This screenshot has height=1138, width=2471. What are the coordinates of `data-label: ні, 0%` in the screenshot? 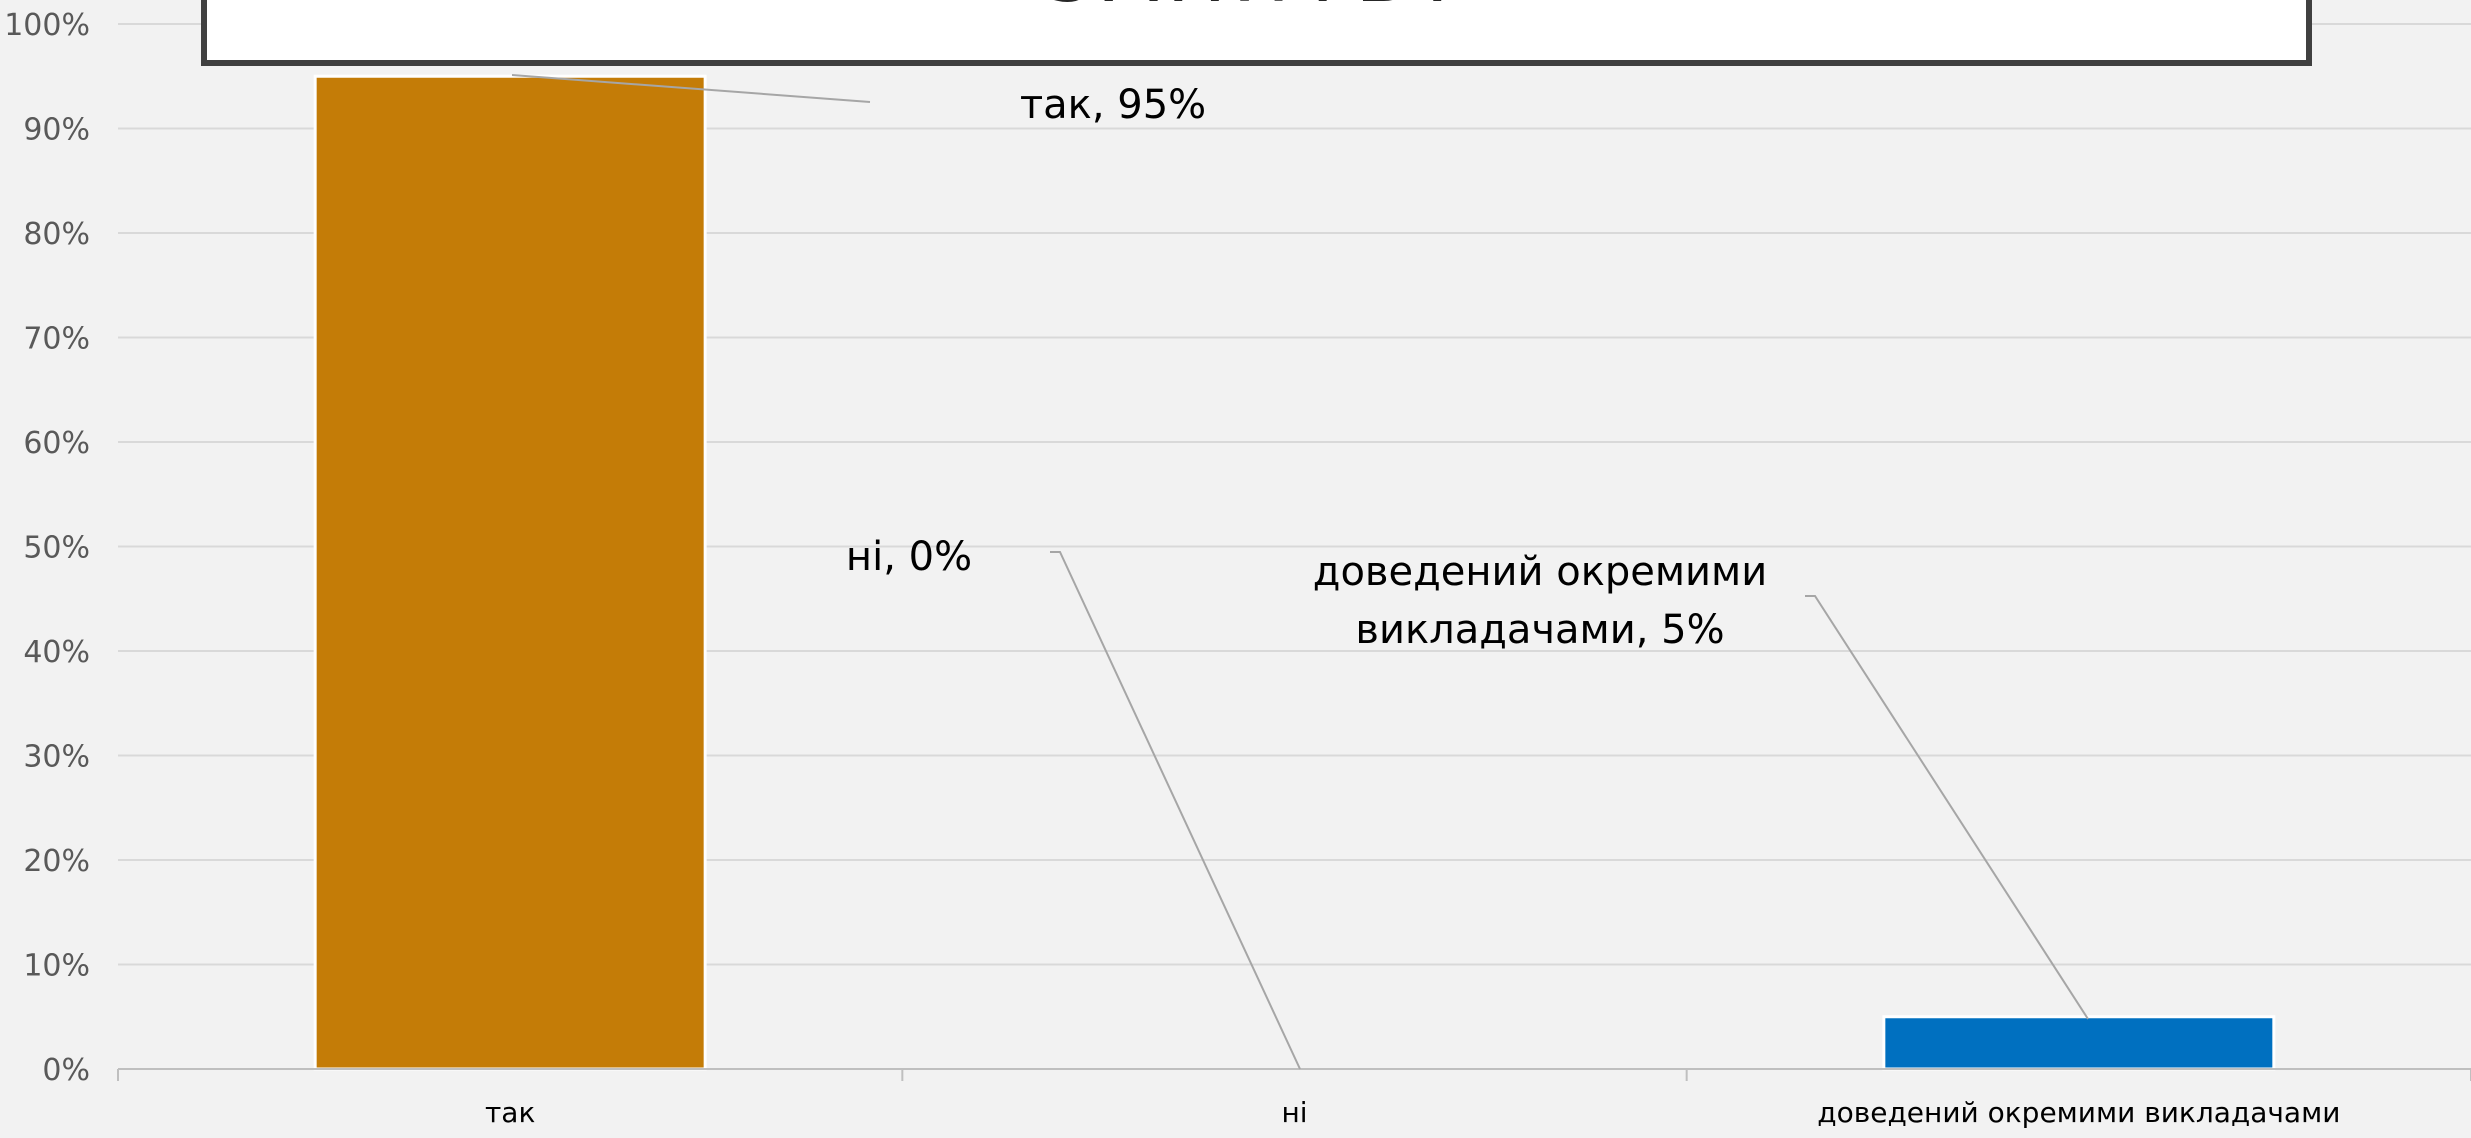 It's located at (909, 557).